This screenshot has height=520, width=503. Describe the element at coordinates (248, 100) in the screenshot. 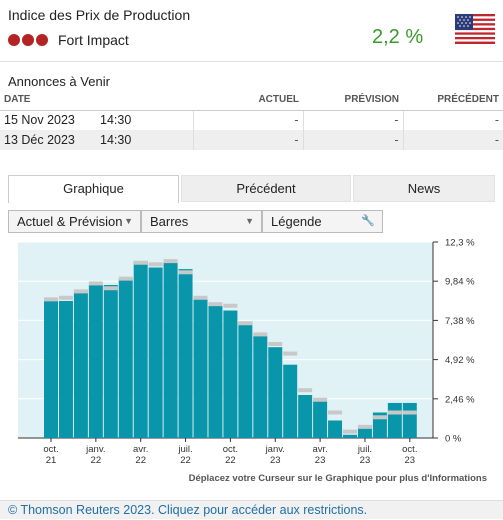

I see `column-header-actual: ACTUEL` at that location.